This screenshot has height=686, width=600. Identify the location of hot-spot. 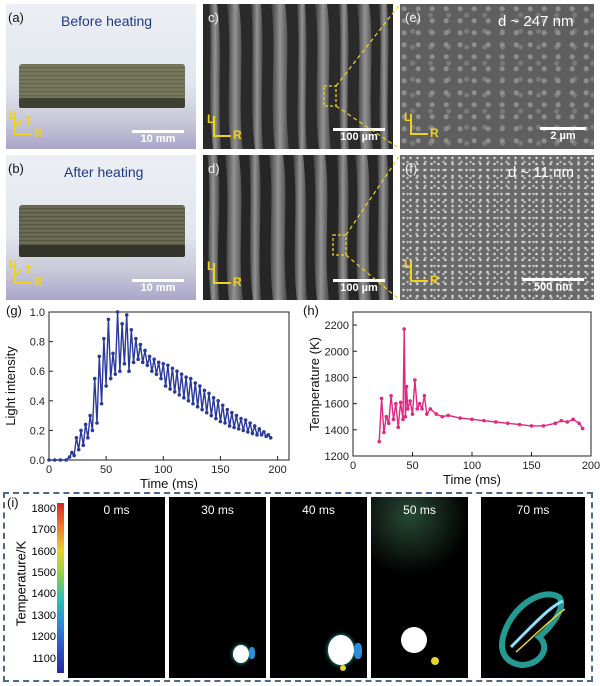
(341, 650).